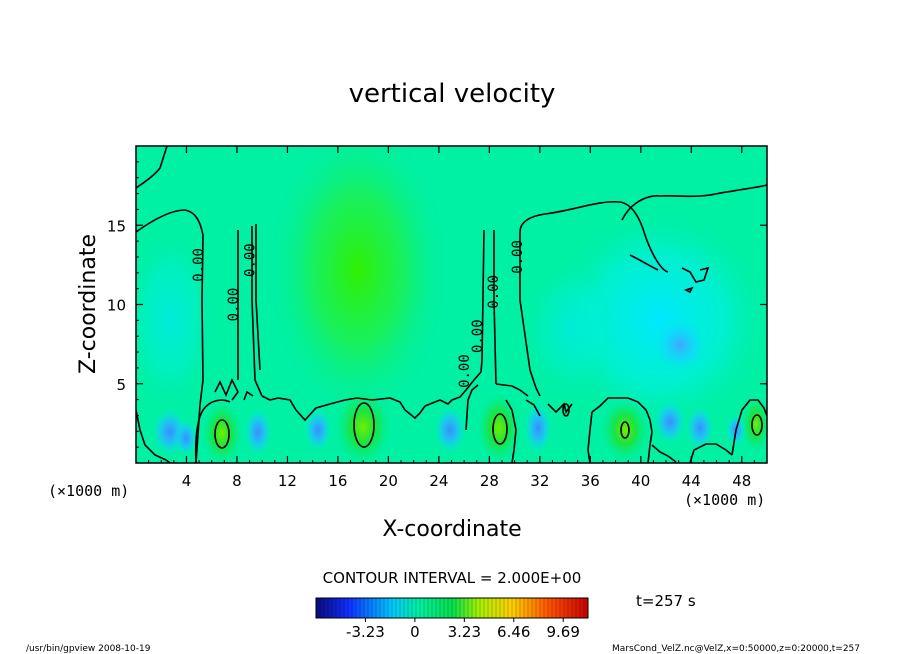 This screenshot has height=654, width=904. Describe the element at coordinates (452, 578) in the screenshot. I see `contour-interval-label: CONTOUR INTERVAL = 2.000E+00` at that location.